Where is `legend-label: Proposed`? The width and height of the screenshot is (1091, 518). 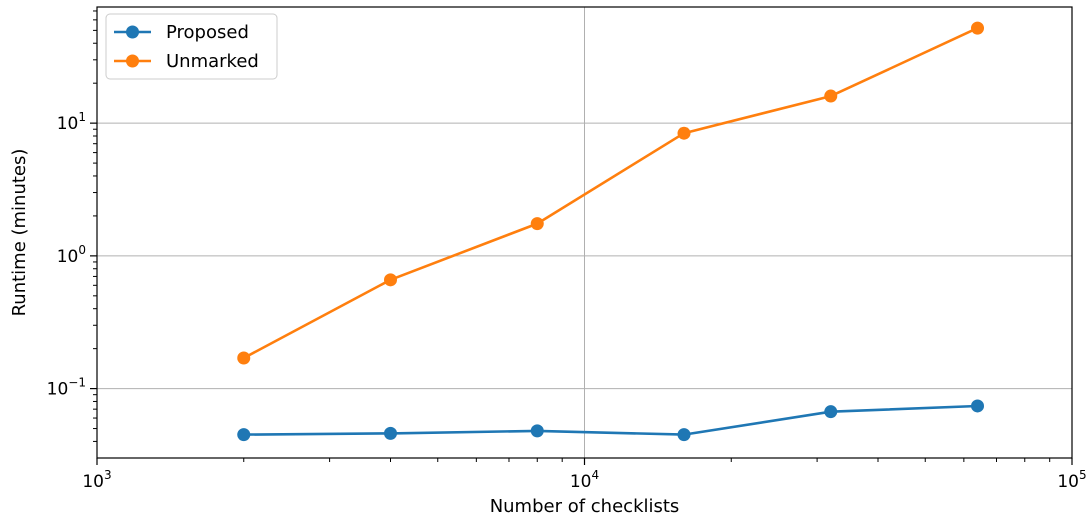 legend-label: Proposed is located at coordinates (207, 32).